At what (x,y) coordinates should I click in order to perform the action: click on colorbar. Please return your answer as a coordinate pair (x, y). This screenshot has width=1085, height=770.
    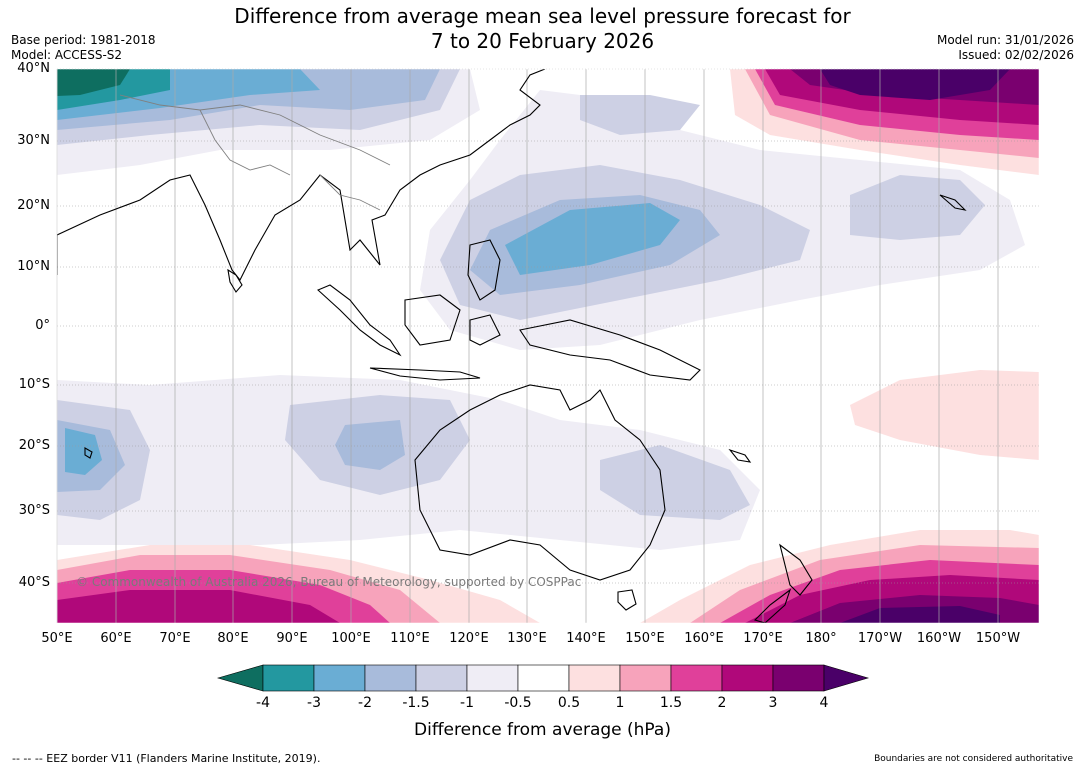
    Looking at the image, I should click on (543, 678).